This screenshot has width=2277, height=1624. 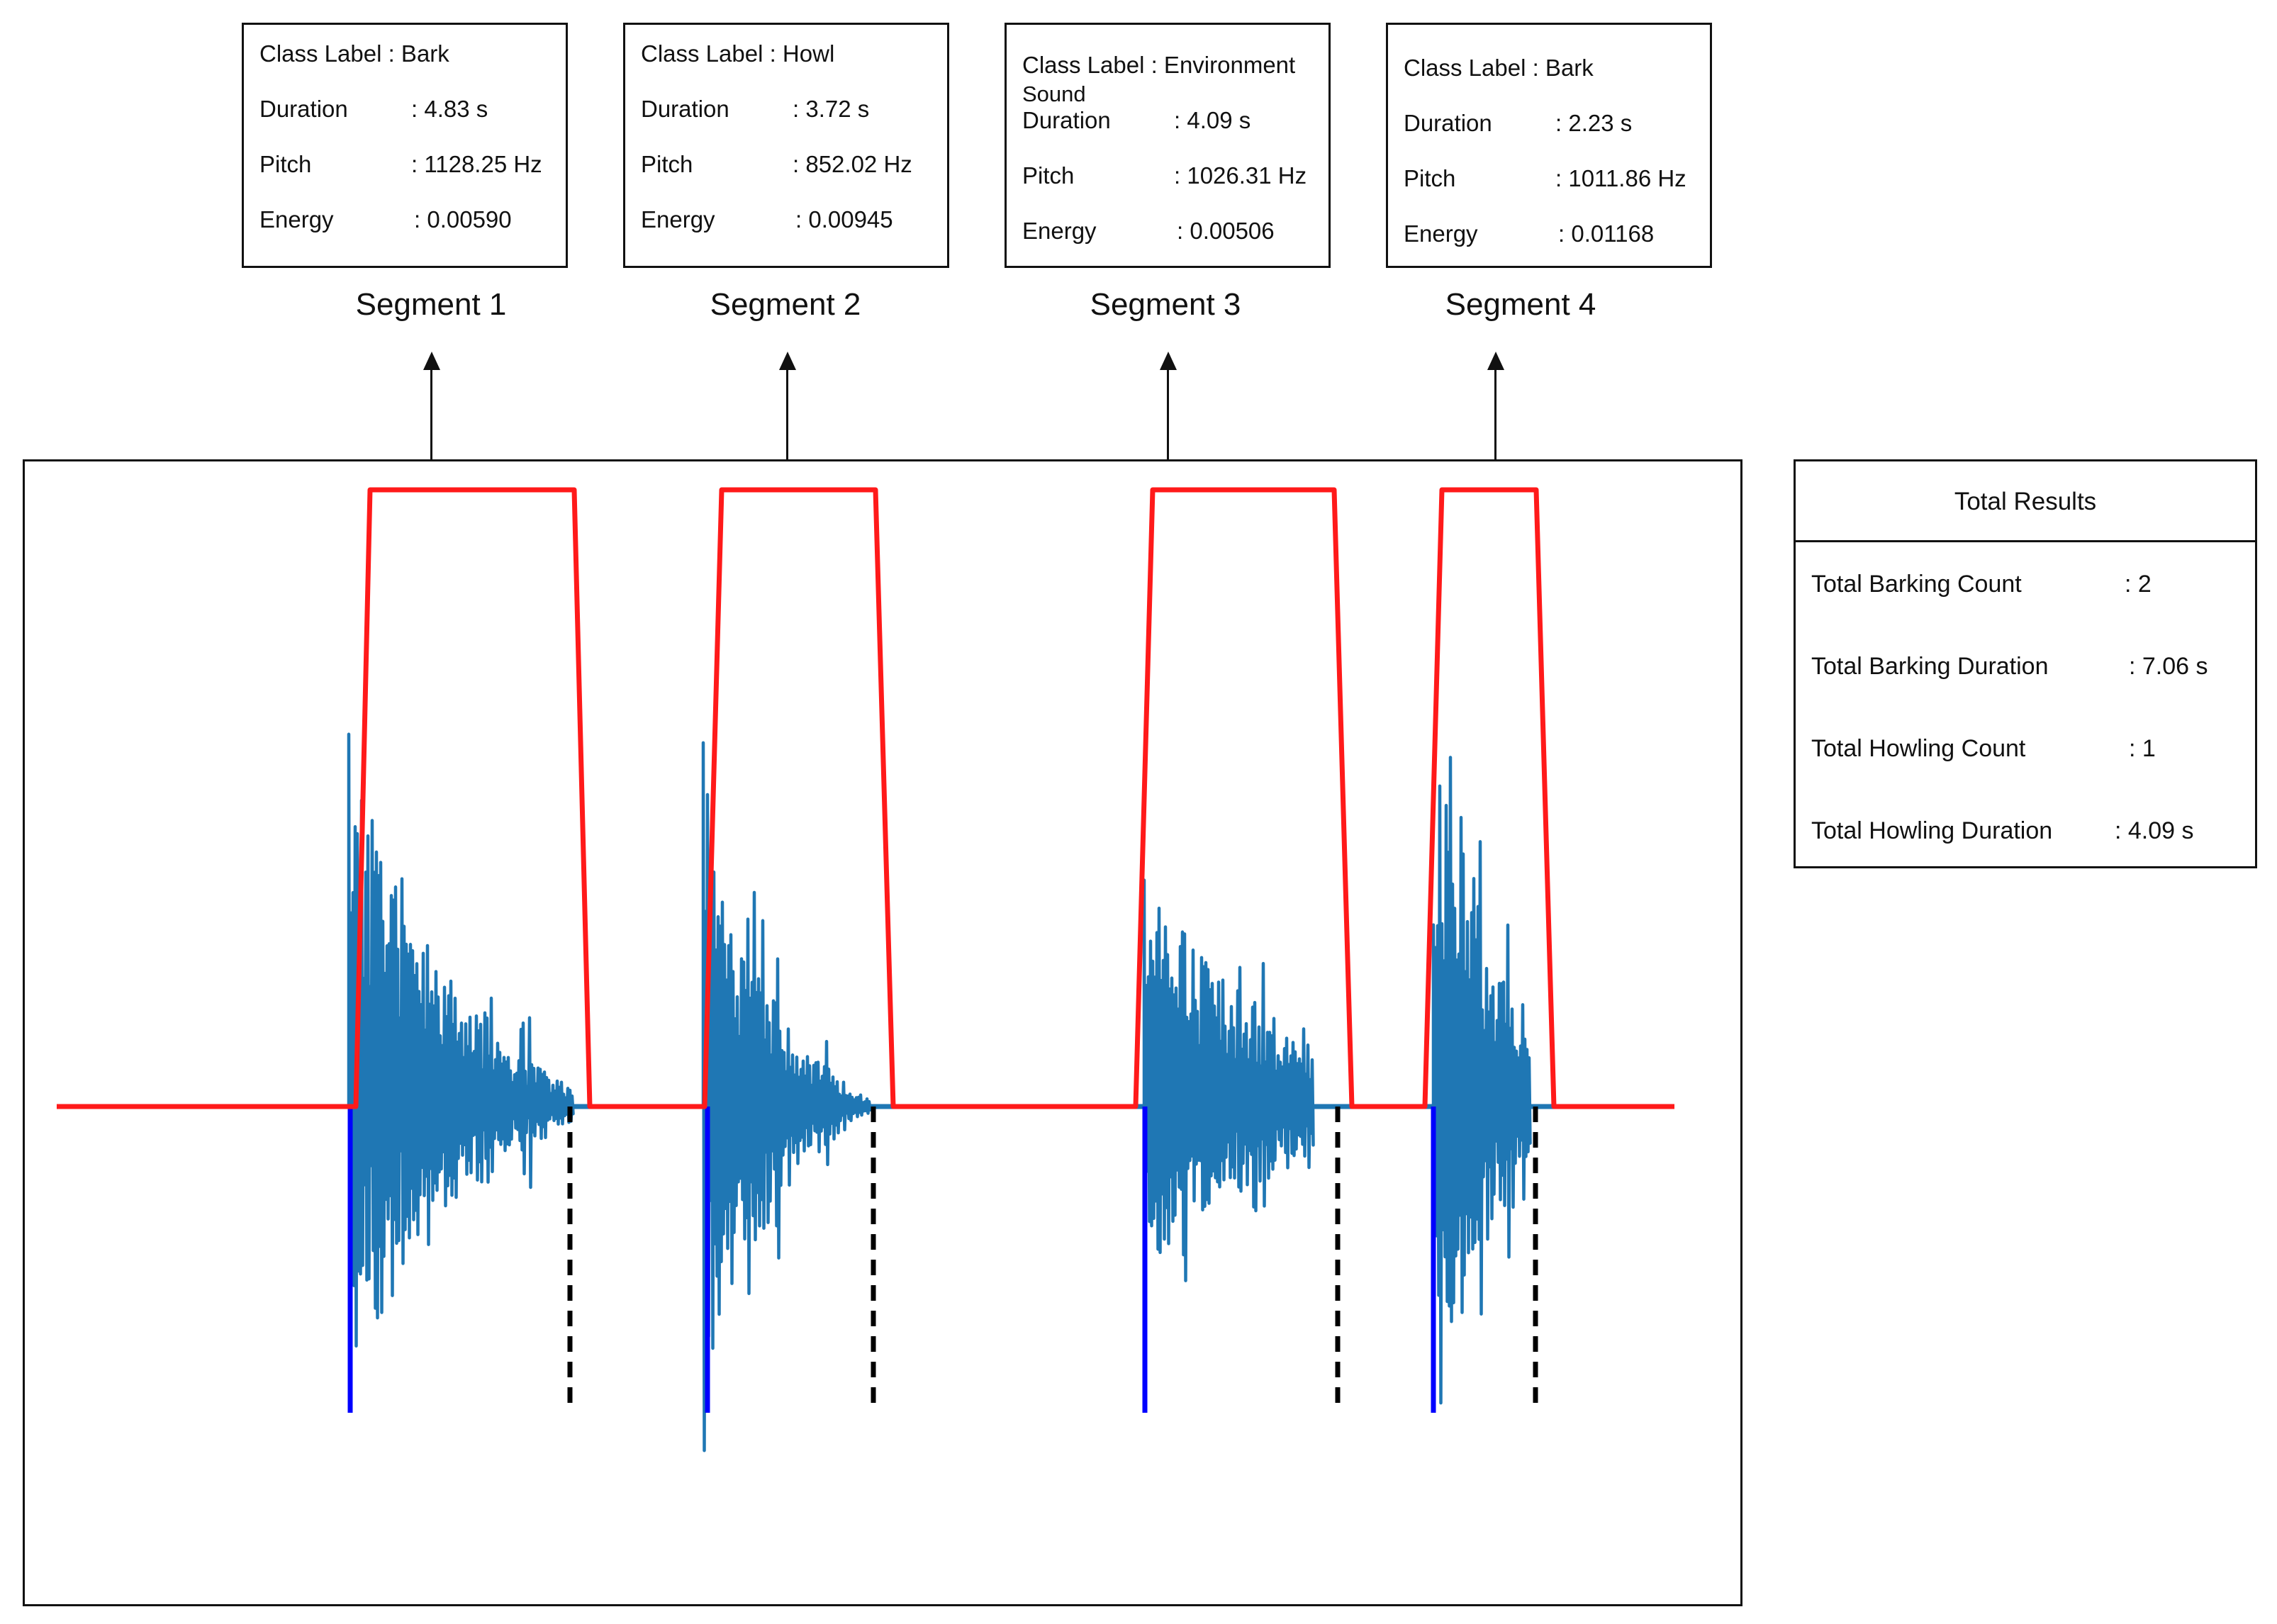 What do you see at coordinates (431, 305) in the screenshot?
I see `segment-1-title: Segment 1` at bounding box center [431, 305].